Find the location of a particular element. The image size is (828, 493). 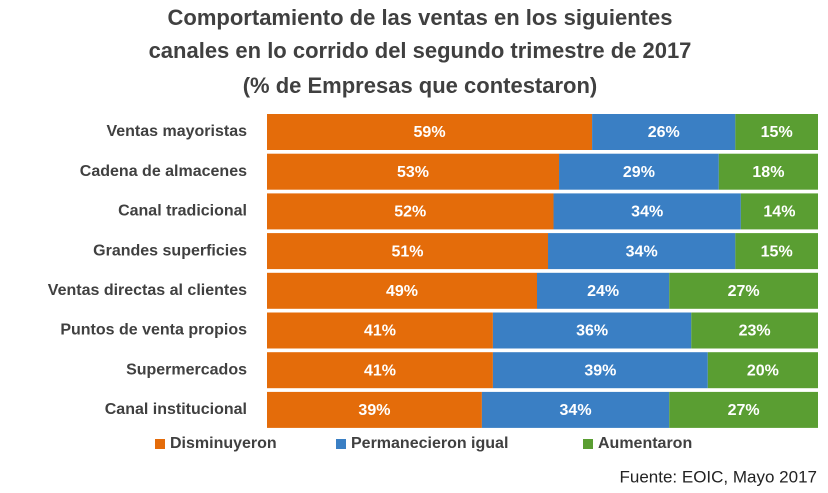

category-label: Puntos de venta propios is located at coordinates (153, 330).